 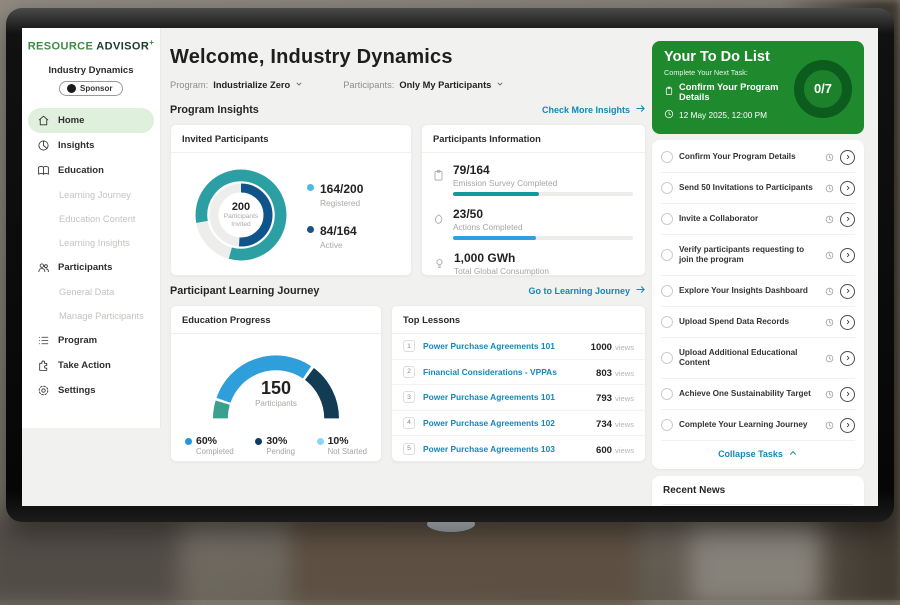 I want to click on sidebar-item-learning-journey: Learning Journey, so click(x=95, y=194).